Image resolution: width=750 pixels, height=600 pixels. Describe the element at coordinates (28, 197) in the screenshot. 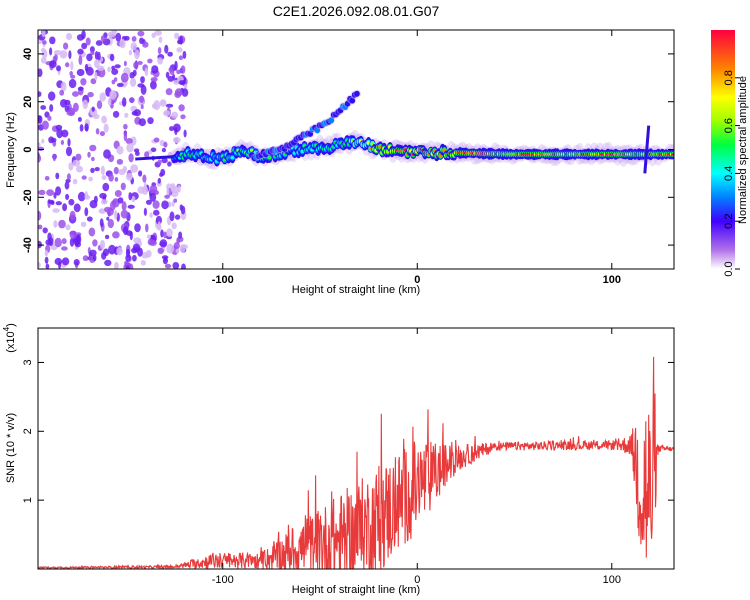

I see `top-y-tick-label: -20` at that location.